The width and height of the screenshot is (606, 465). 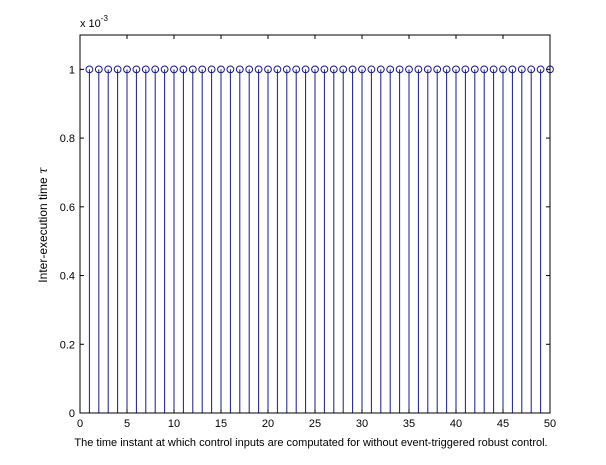 What do you see at coordinates (174, 424) in the screenshot?
I see `x-tick-label: 10` at bounding box center [174, 424].